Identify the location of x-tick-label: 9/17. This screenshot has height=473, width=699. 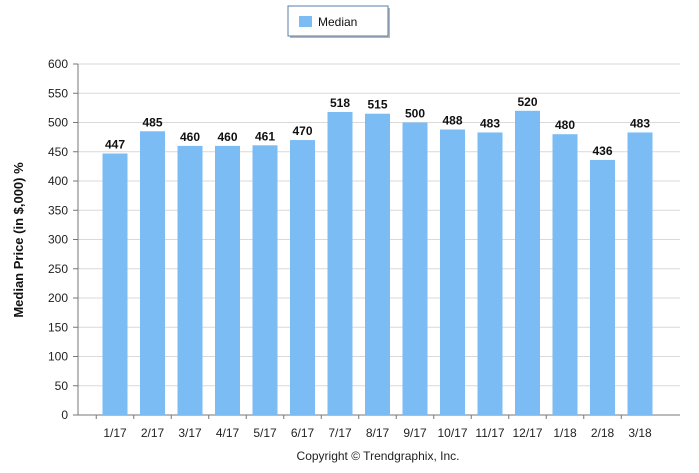
(415, 433).